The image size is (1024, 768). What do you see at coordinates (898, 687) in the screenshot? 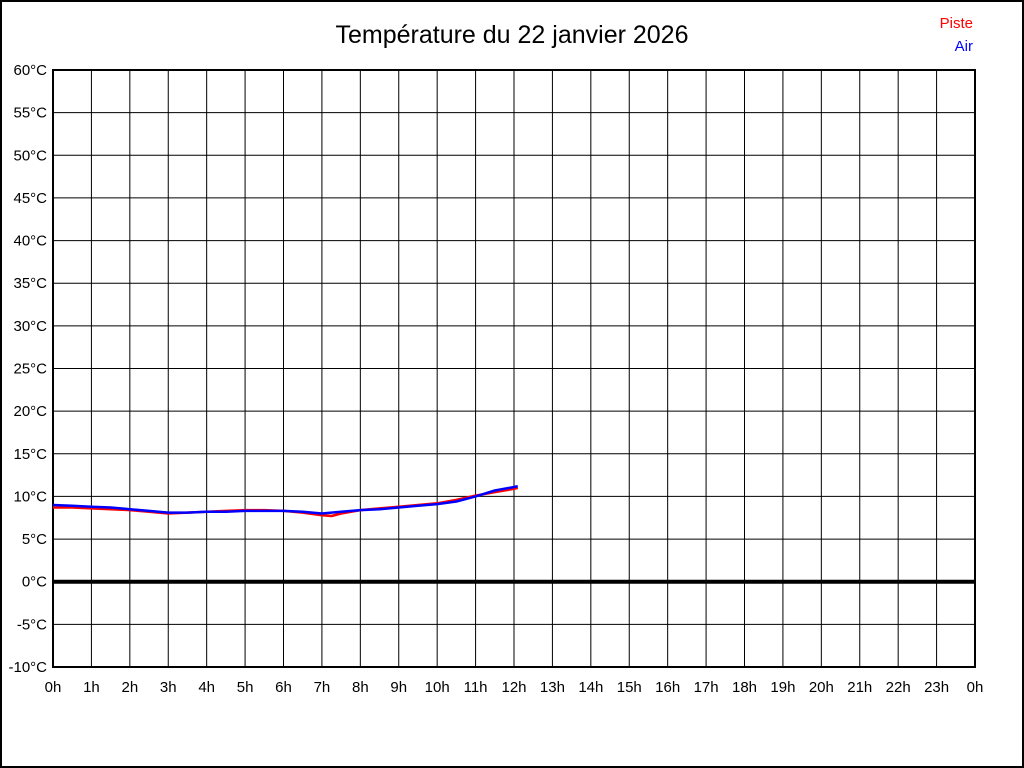
I see `x-axis-tick-label: 22h` at bounding box center [898, 687].